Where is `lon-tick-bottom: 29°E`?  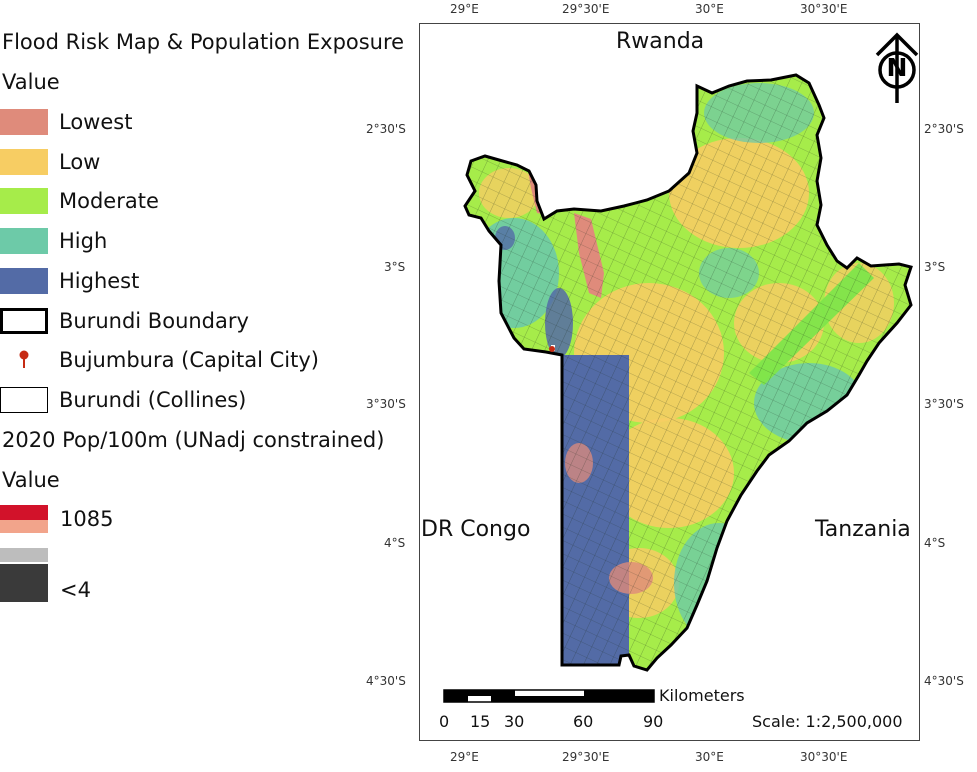
lon-tick-bottom: 29°E is located at coordinates (464, 757).